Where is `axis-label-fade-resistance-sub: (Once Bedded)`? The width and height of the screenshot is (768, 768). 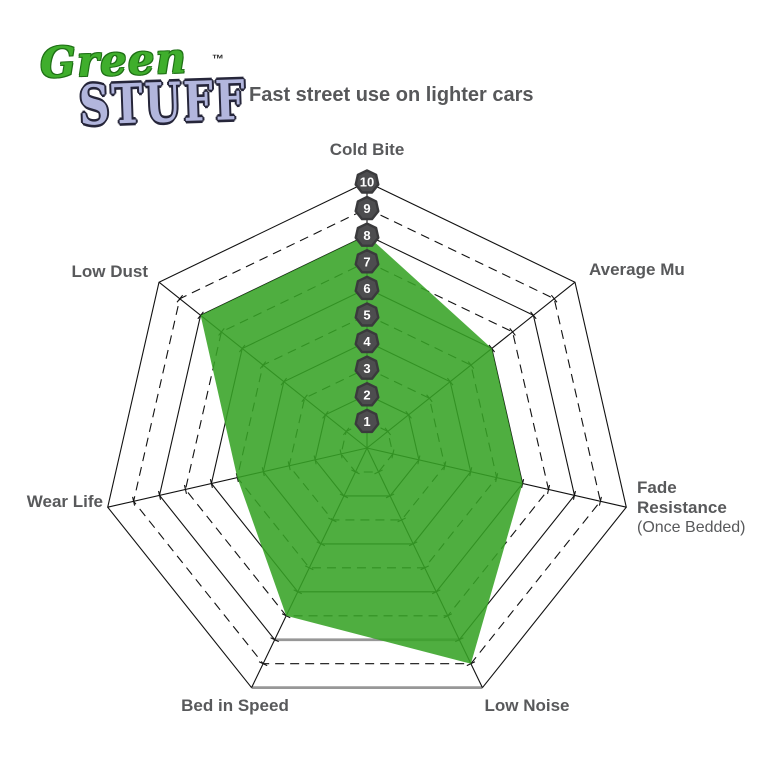 axis-label-fade-resistance-sub: (Once Bedded) is located at coordinates (691, 527).